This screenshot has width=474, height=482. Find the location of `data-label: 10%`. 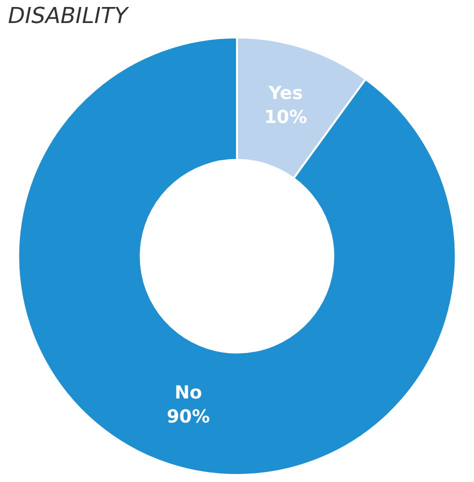

data-label: 10% is located at coordinates (286, 117).